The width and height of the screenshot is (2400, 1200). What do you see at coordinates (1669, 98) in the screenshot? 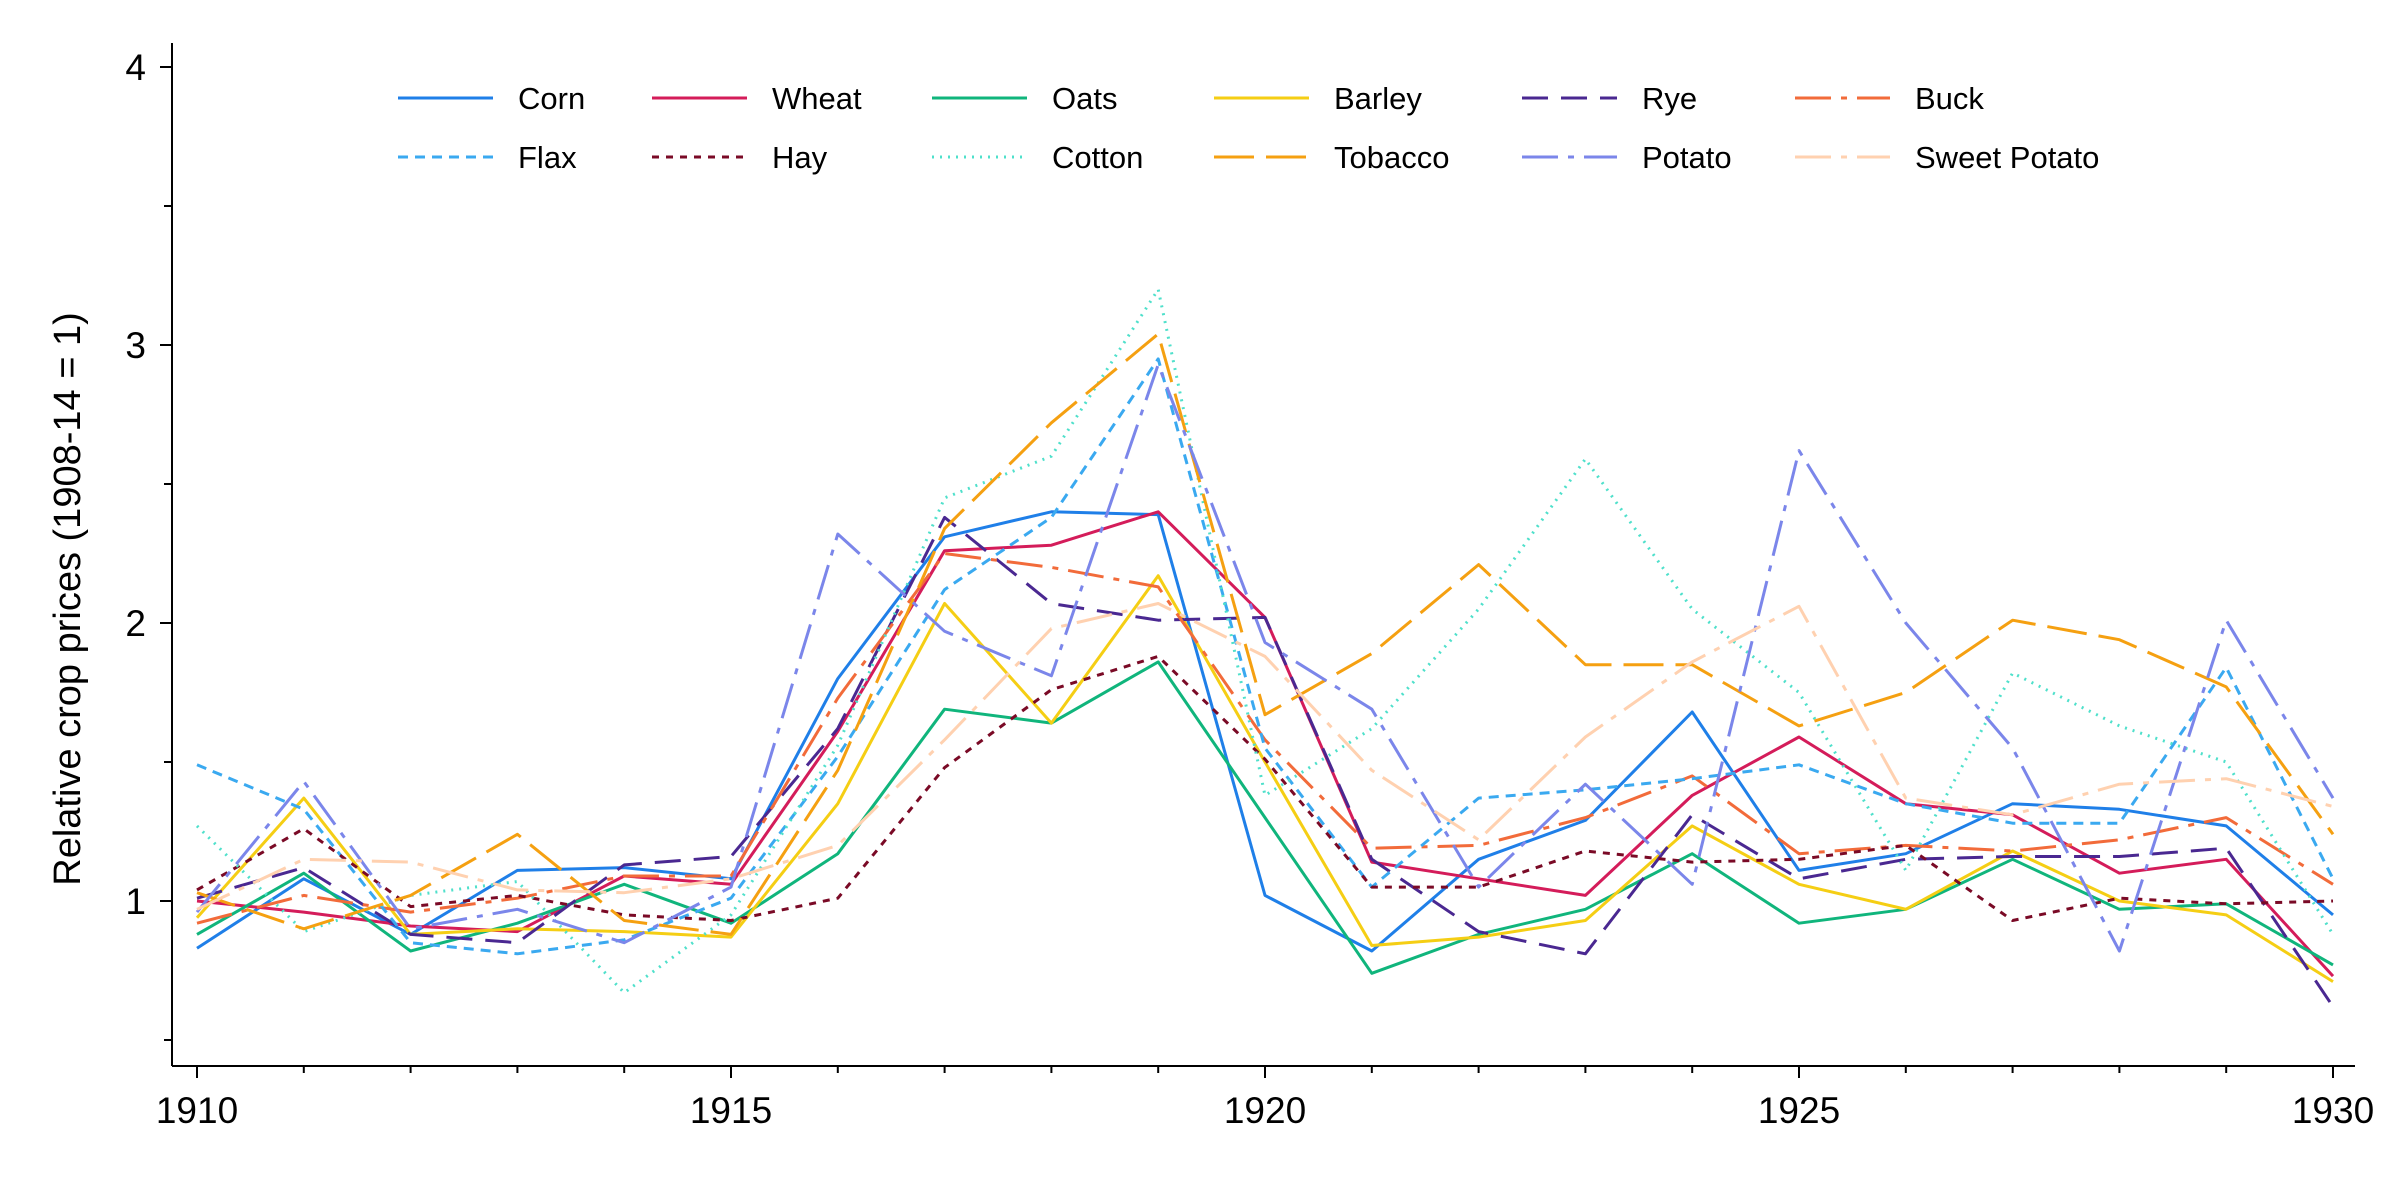
I see `legend-label: Rye` at bounding box center [1669, 98].